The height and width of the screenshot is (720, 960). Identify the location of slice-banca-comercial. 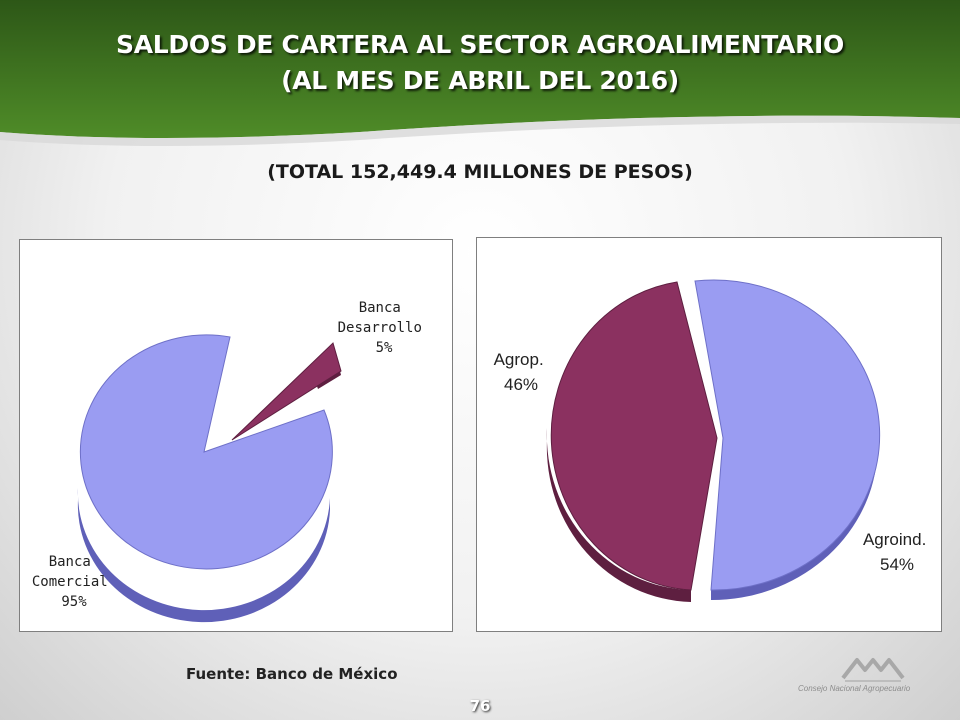
(206, 452).